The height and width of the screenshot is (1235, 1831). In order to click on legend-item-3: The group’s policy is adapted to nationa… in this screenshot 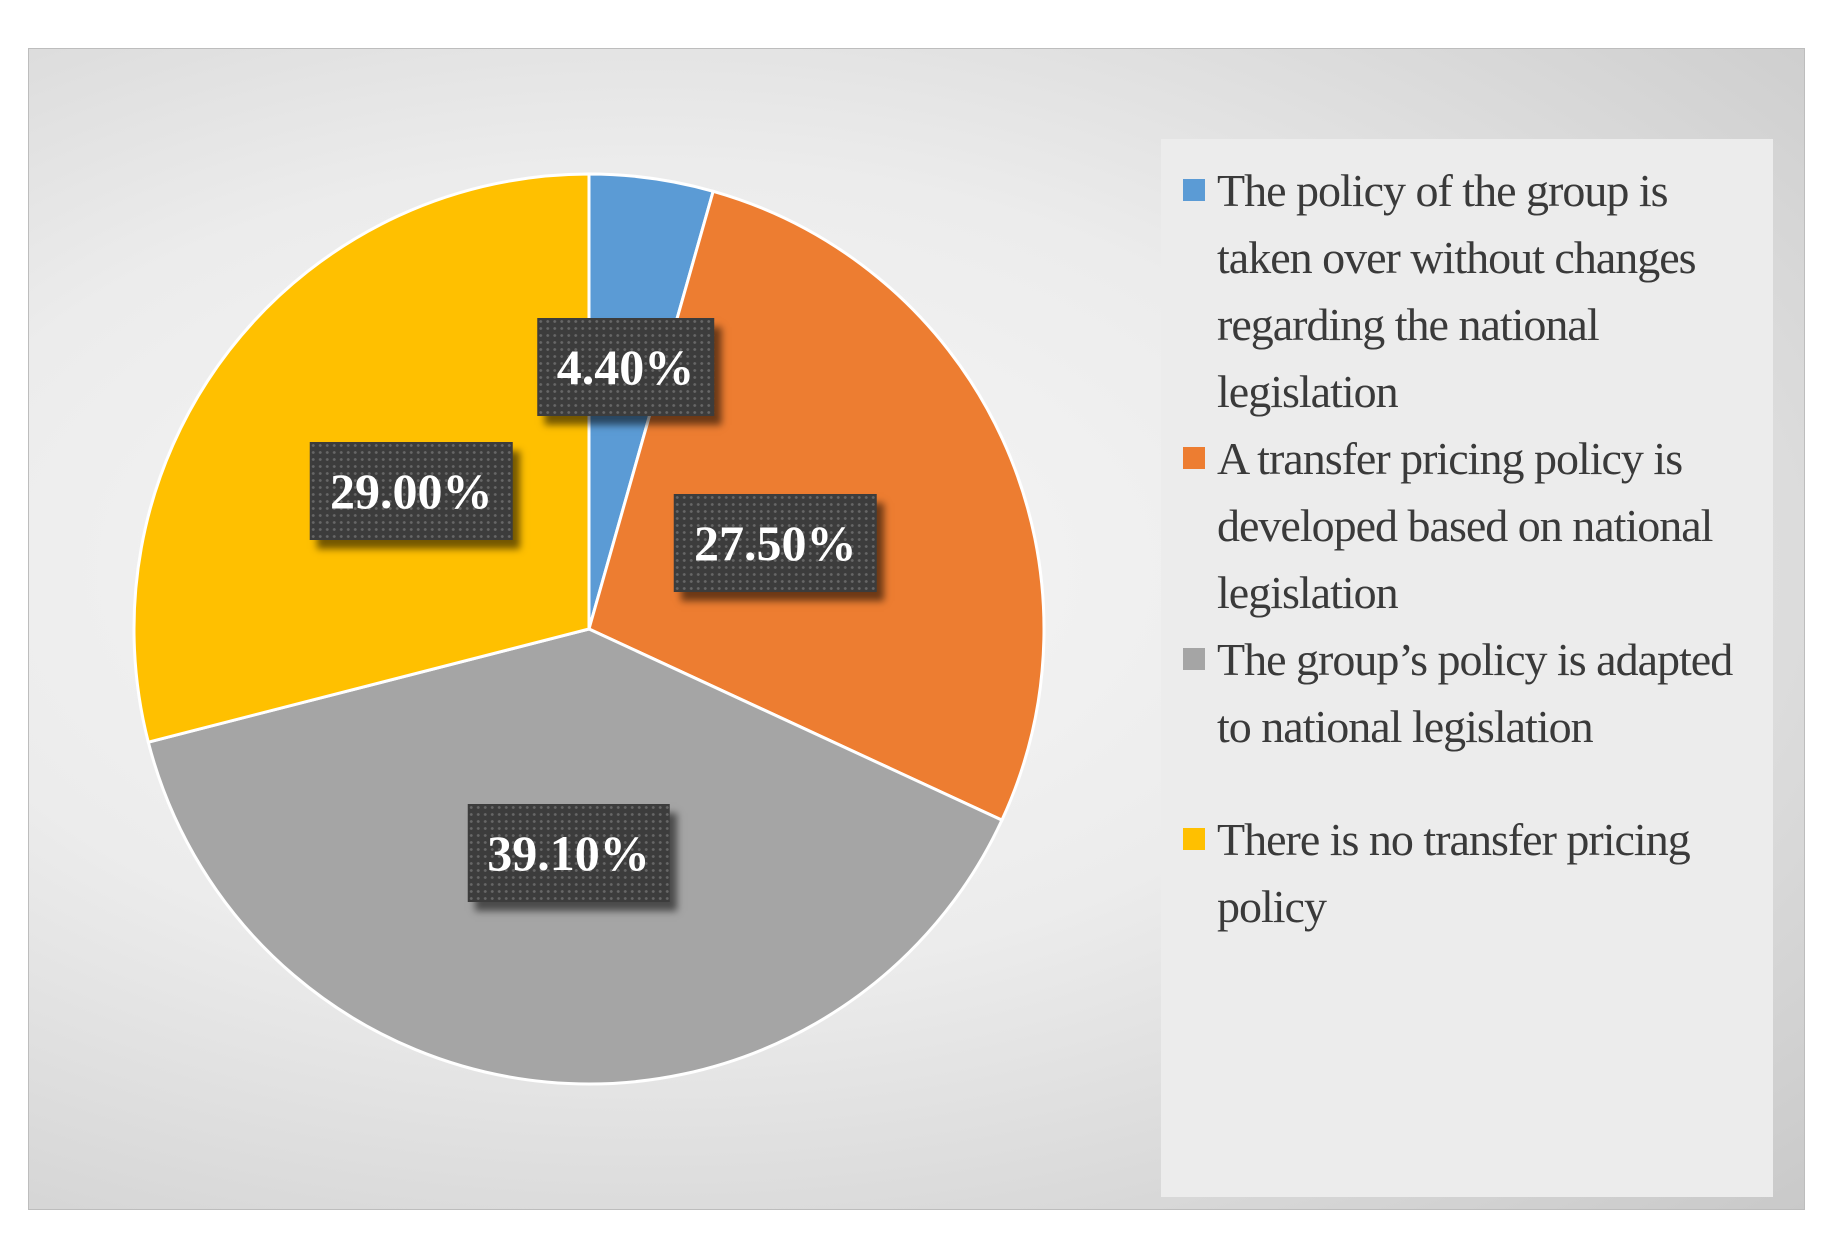, I will do `click(1468, 693)`.